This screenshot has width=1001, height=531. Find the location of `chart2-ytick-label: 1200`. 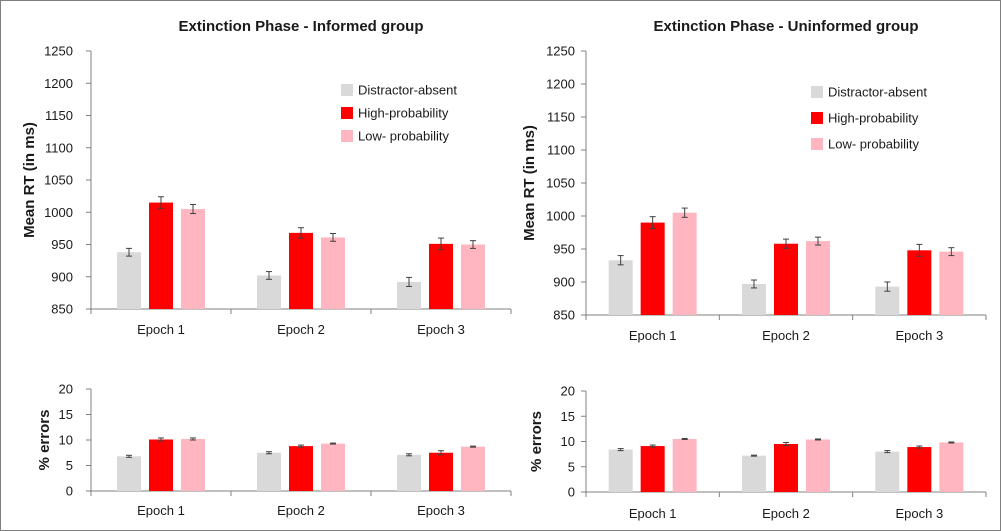

chart2-ytick-label: 1200 is located at coordinates (560, 84).